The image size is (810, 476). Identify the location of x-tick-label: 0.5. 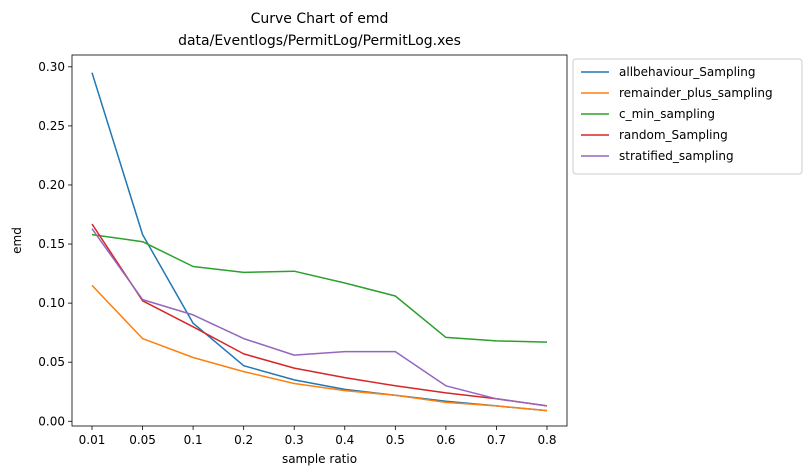
(395, 440).